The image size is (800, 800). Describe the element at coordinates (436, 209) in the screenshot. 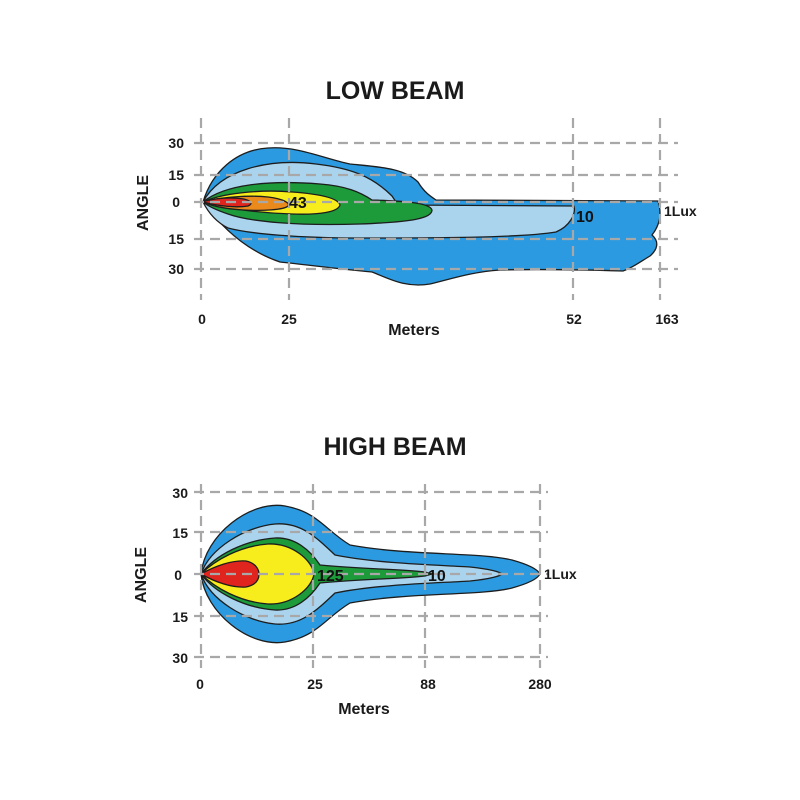

I see `low-beam-grid` at that location.